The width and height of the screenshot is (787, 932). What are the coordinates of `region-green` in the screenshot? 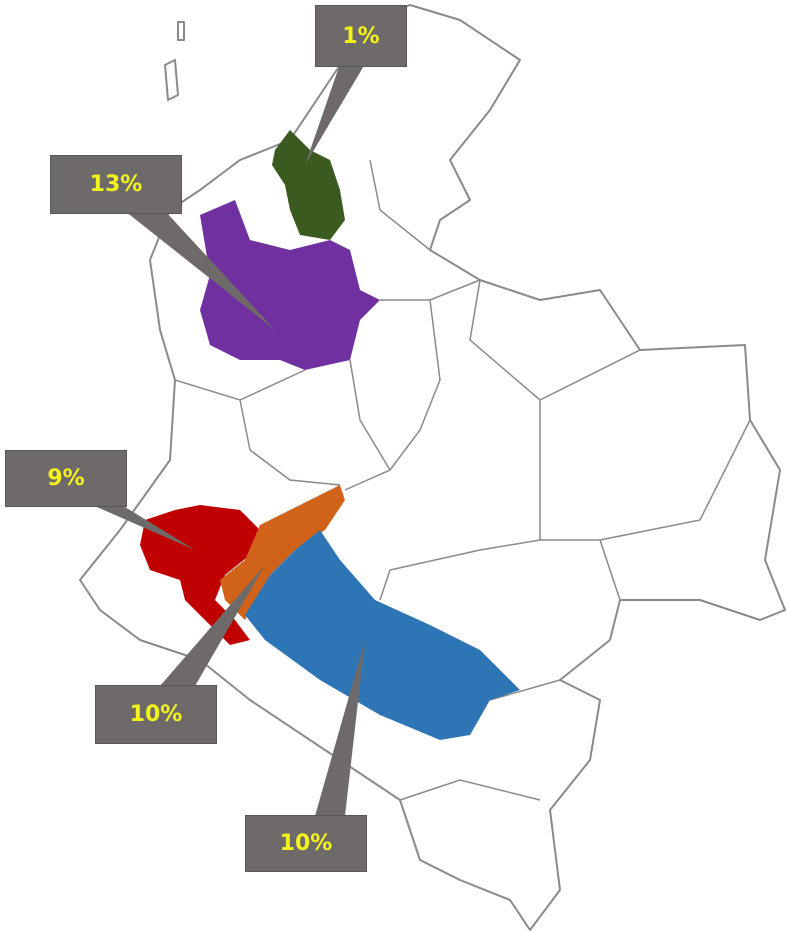 It's located at (308, 185).